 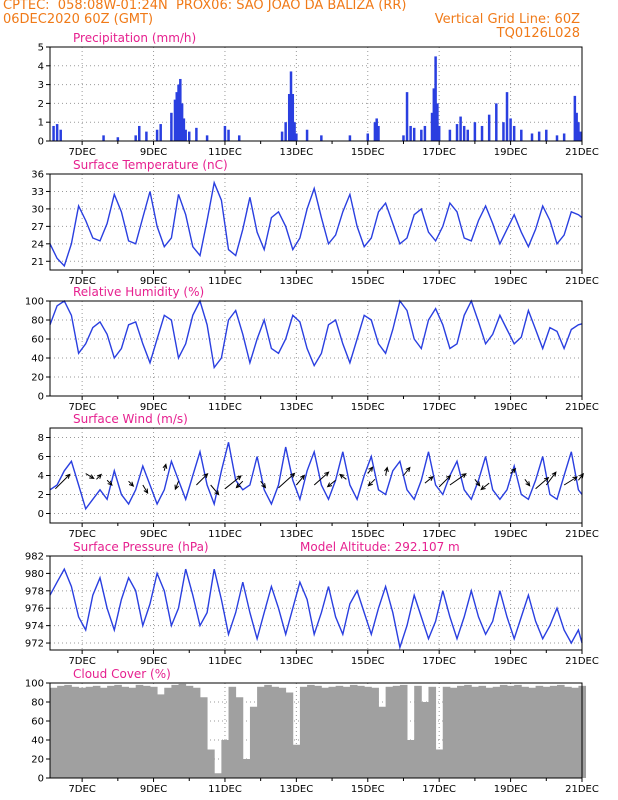 What do you see at coordinates (41, 779) in the screenshot?
I see `y-tick-label: 0` at bounding box center [41, 779].